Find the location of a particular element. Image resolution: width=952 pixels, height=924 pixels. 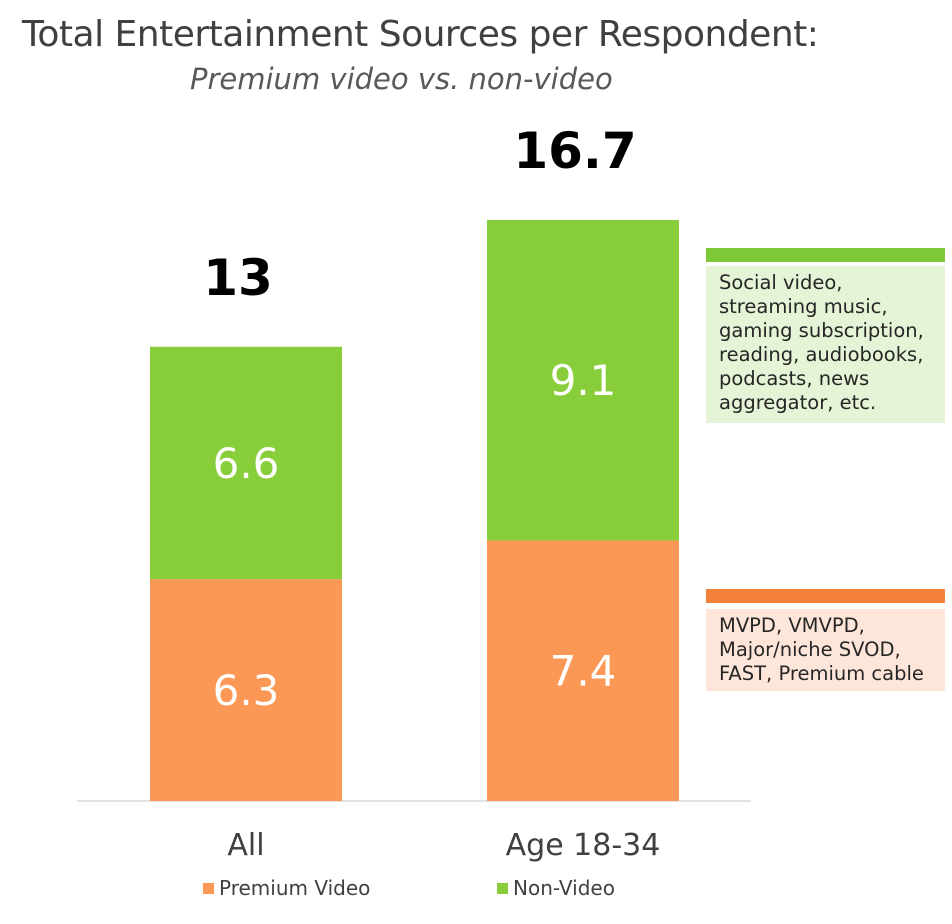

bar-premium-all is located at coordinates (246, 690).